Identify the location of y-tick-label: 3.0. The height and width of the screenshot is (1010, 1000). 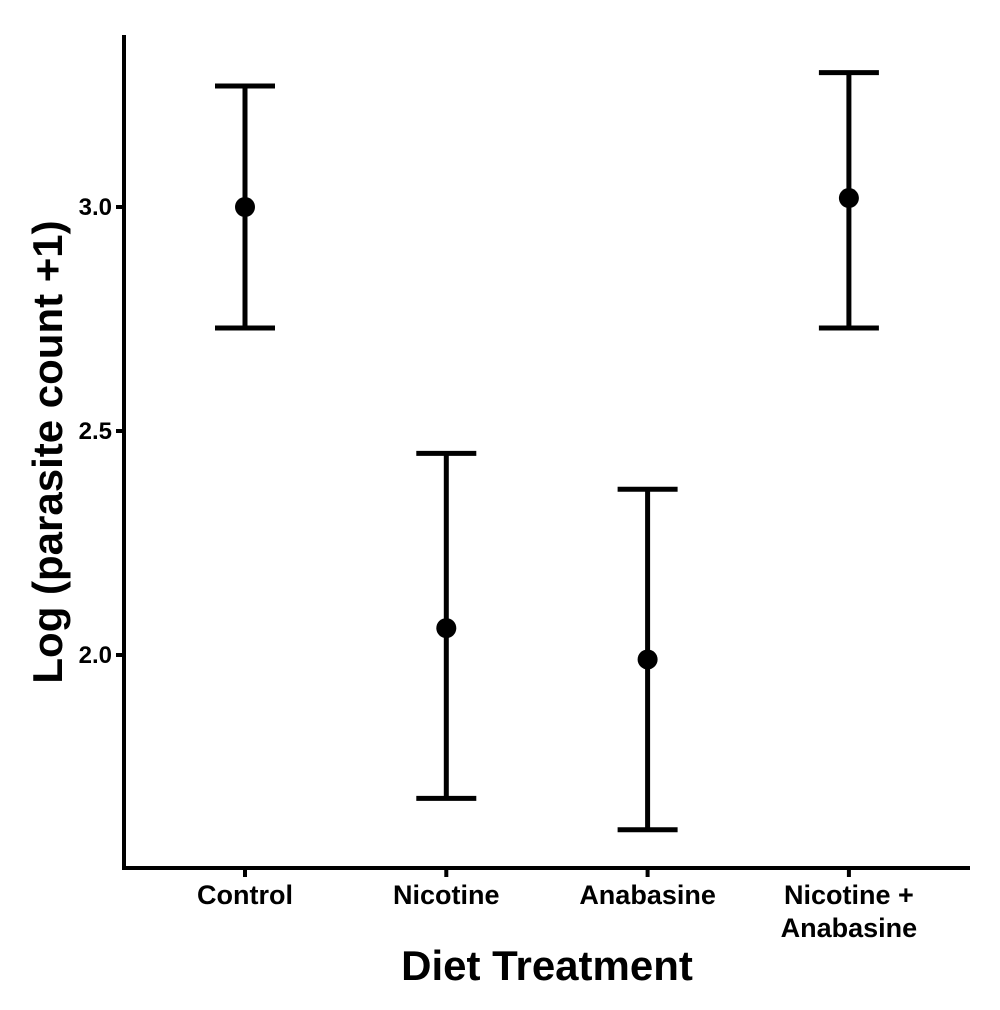
(95, 207).